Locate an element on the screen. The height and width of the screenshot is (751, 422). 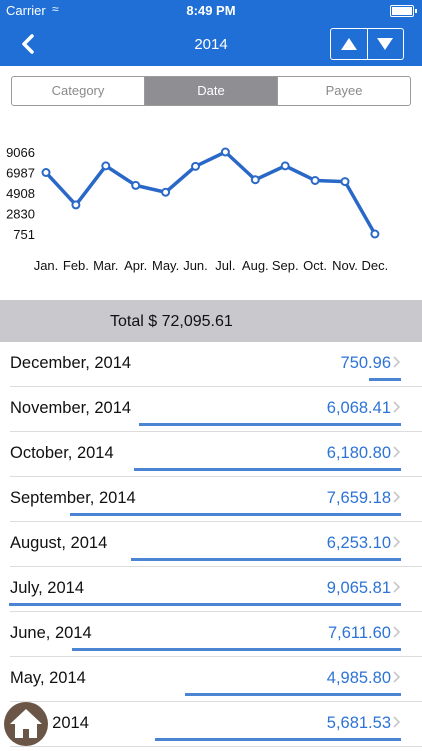
month-label: September, 2014 is located at coordinates (73, 498).